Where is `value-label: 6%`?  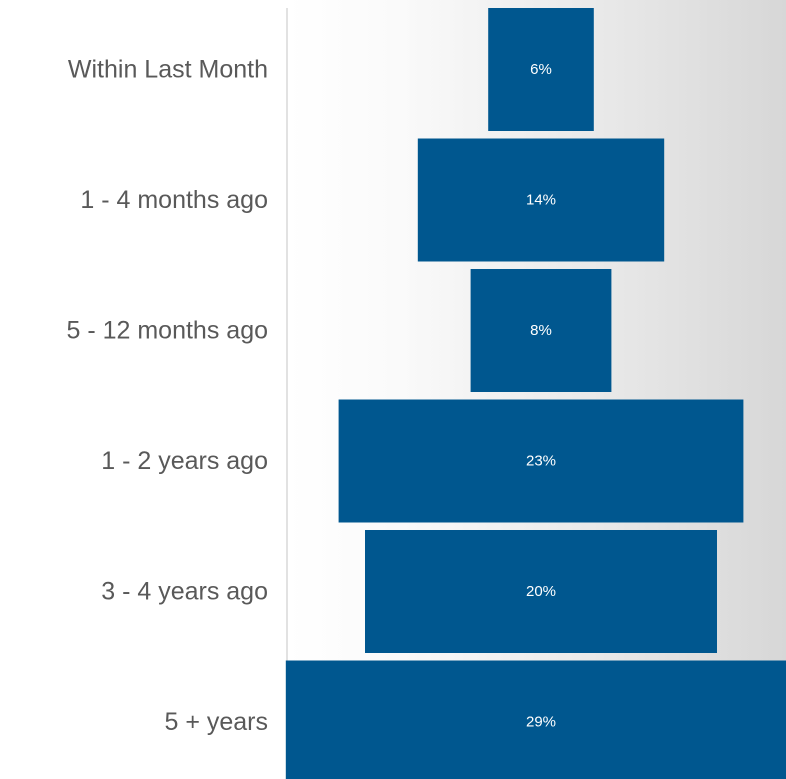
value-label: 6% is located at coordinates (541, 69).